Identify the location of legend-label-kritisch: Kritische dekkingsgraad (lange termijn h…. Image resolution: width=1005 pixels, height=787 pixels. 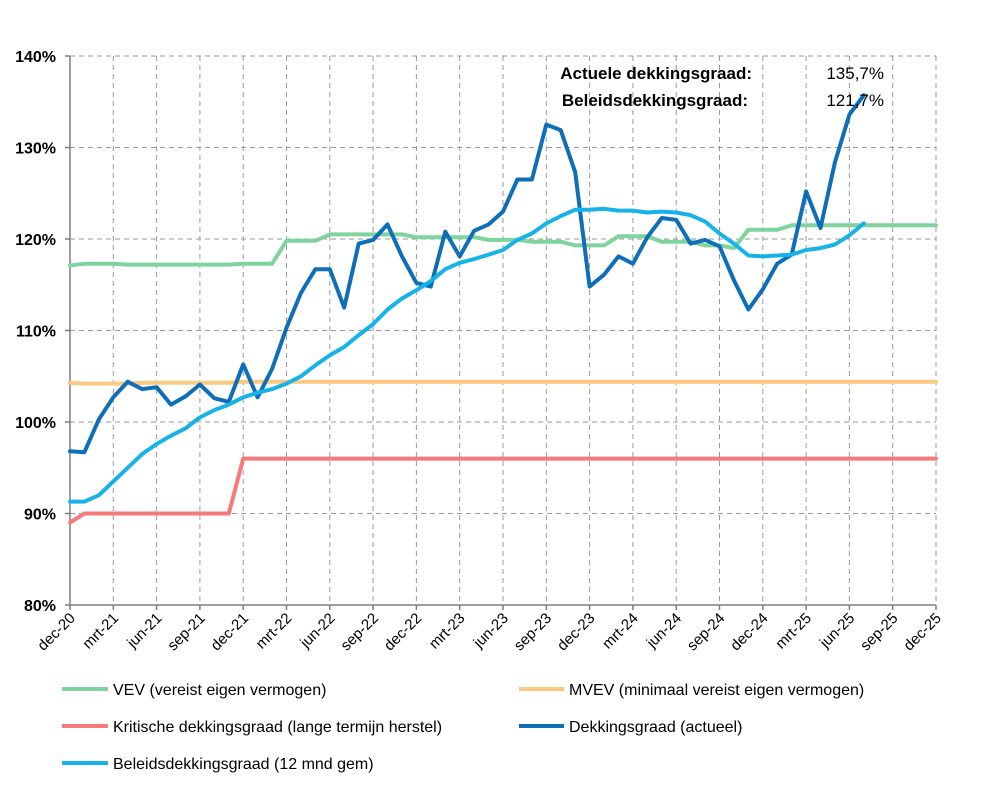
(277, 727).